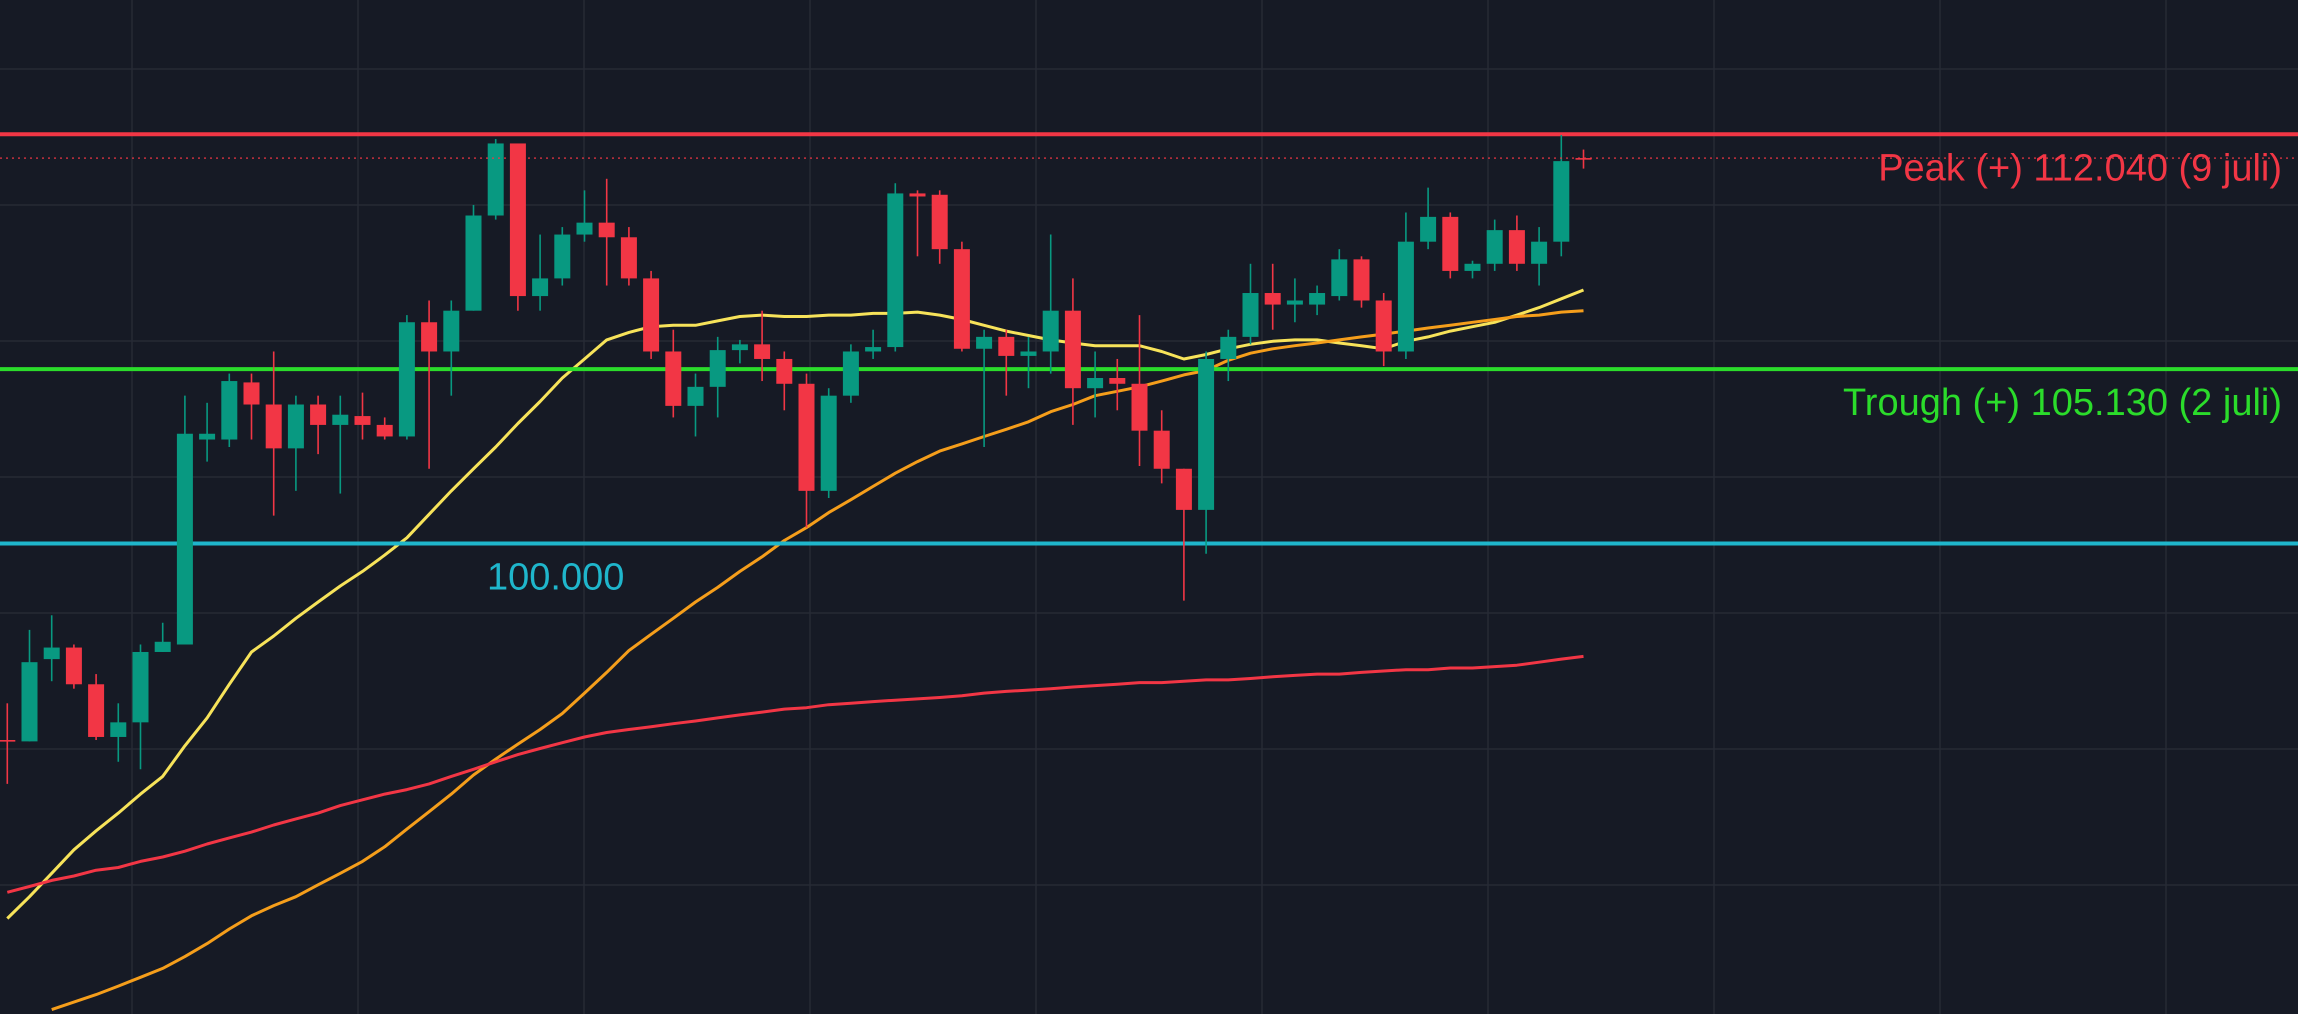  What do you see at coordinates (2080, 168) in the screenshot?
I see `level-label: Peak (+) 112.040 (9 juli)` at bounding box center [2080, 168].